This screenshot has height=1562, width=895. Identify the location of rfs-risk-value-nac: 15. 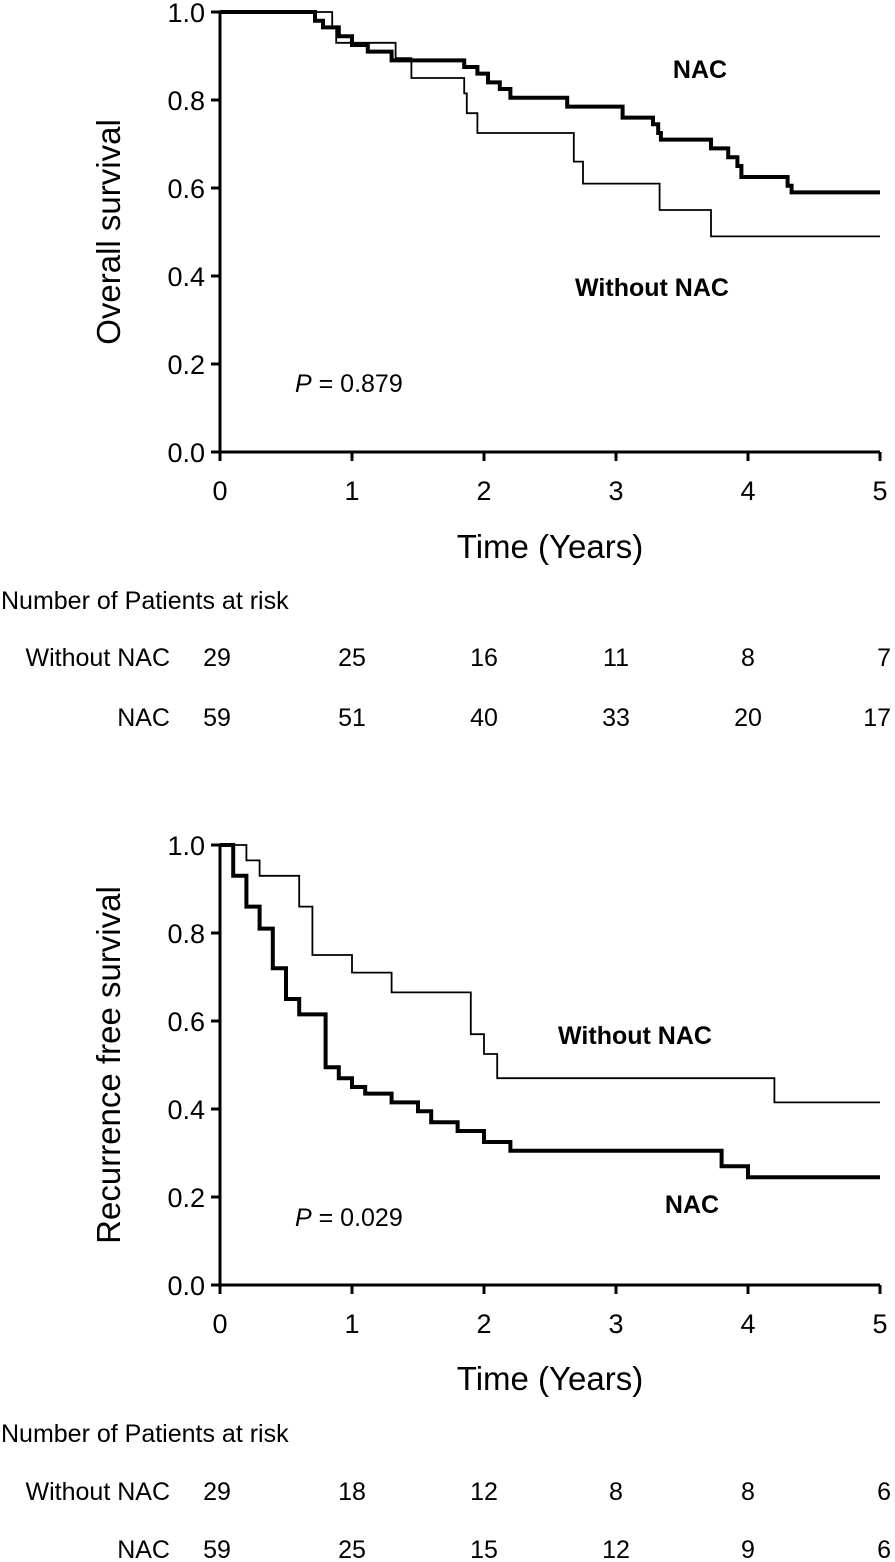
(484, 1549).